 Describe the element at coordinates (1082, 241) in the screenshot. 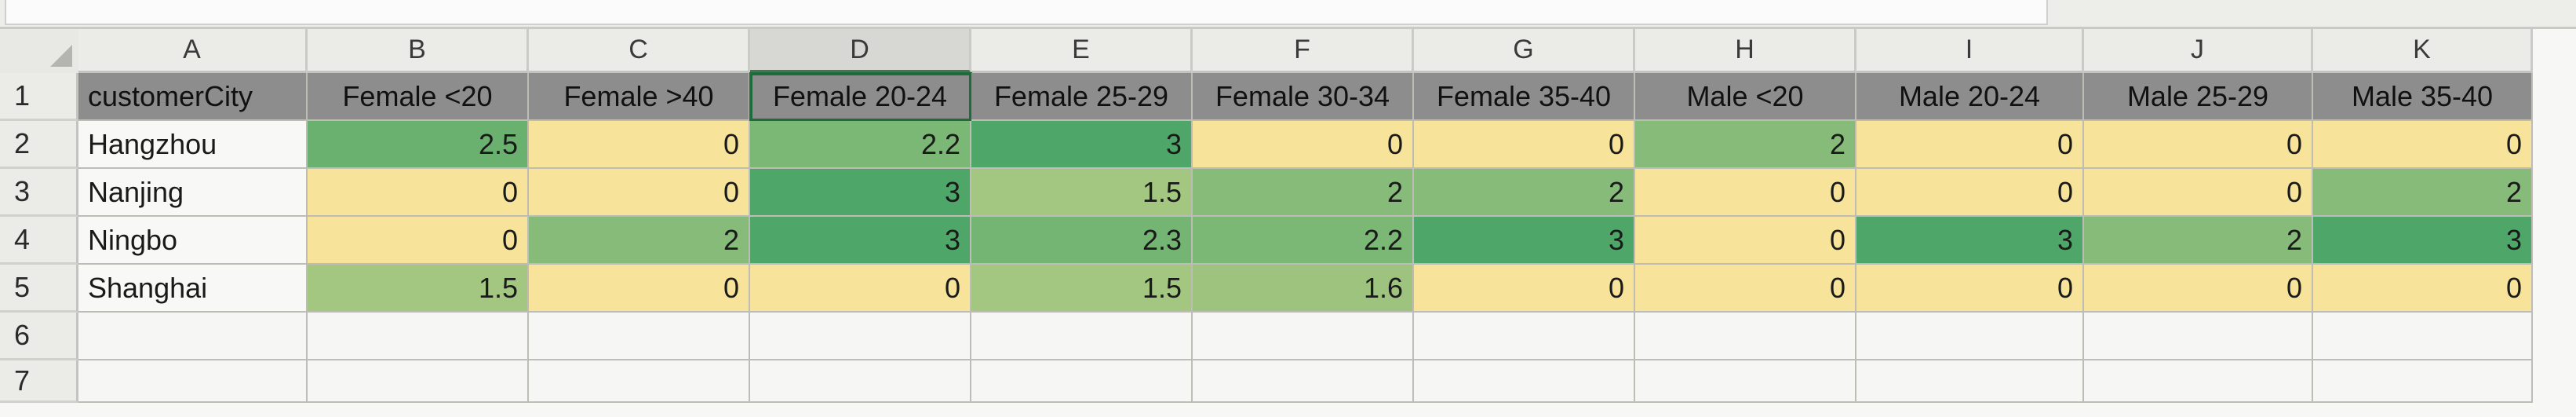

I see `value-cell: 2.3` at that location.